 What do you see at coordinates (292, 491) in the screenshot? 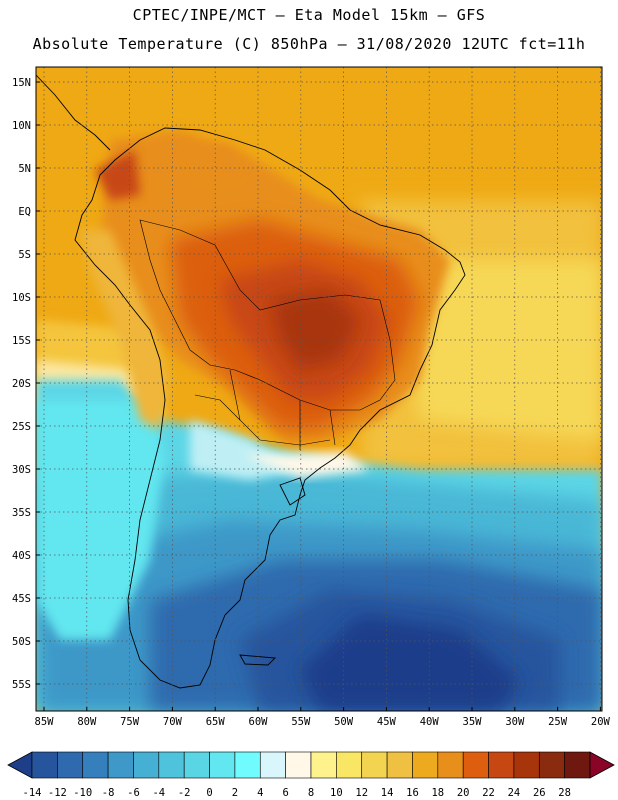
I see `rio-de-la-plata` at bounding box center [292, 491].